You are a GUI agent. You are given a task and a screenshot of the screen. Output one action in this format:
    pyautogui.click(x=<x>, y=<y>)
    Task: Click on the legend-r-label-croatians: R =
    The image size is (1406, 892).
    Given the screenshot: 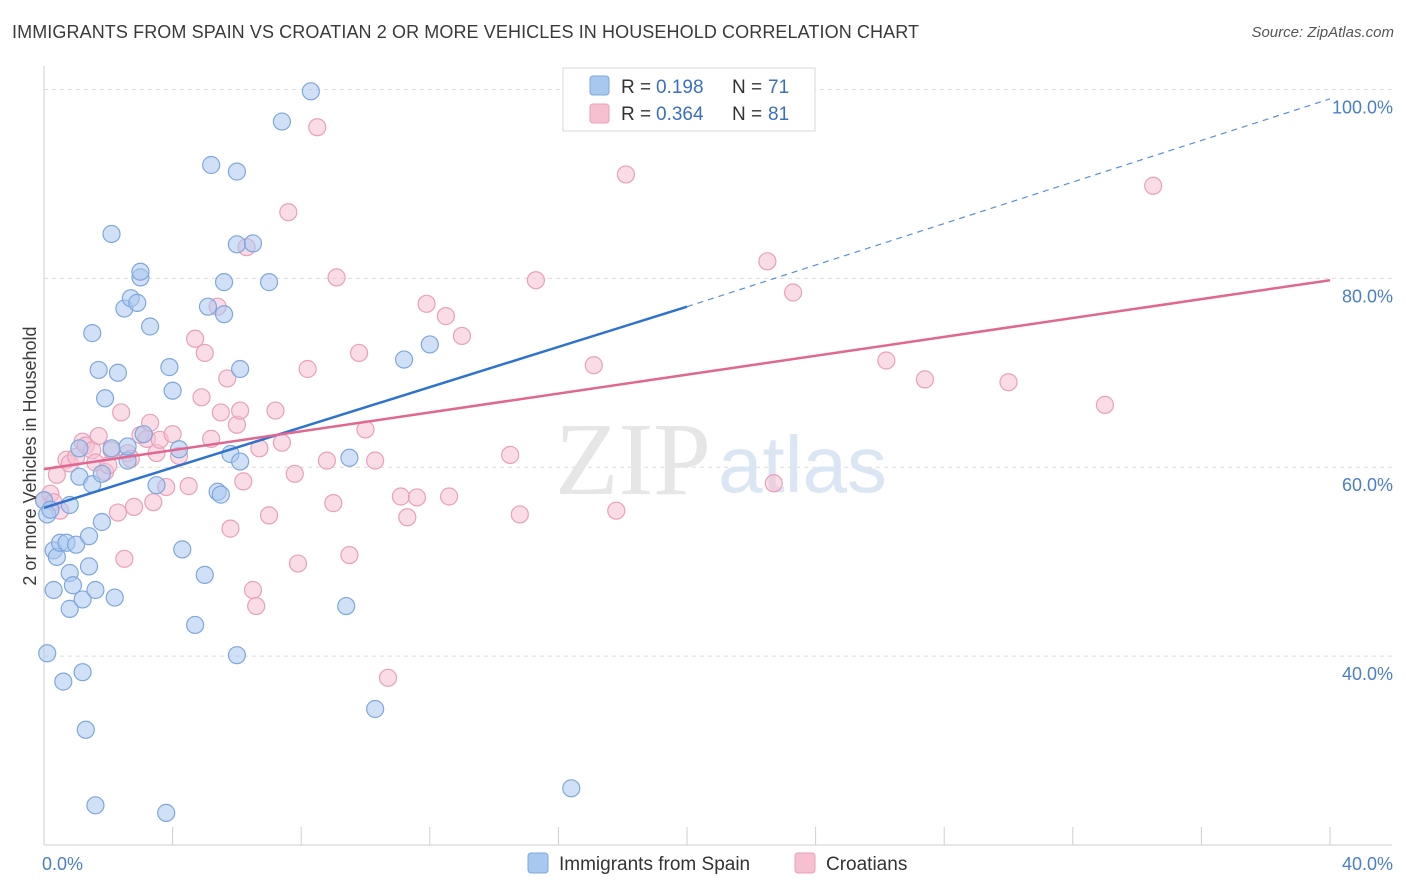 What is the action you would take?
    pyautogui.click(x=636, y=114)
    